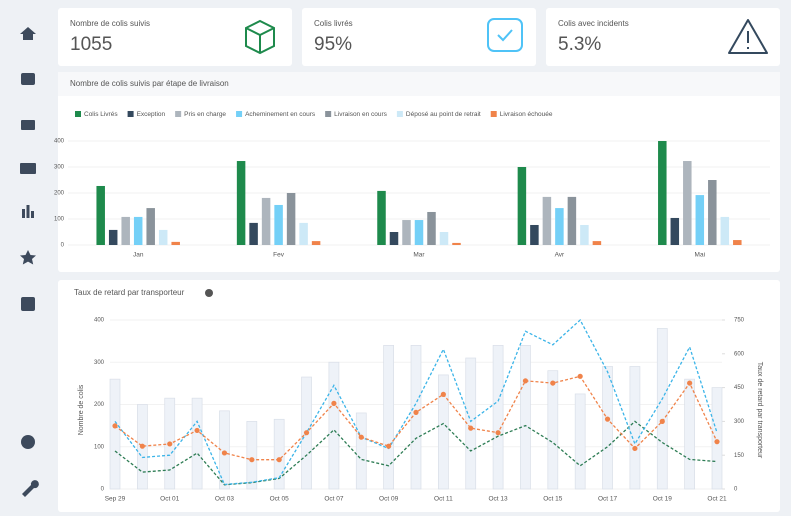 This screenshot has height=516, width=791. I want to click on warning-icon, so click(748, 36).